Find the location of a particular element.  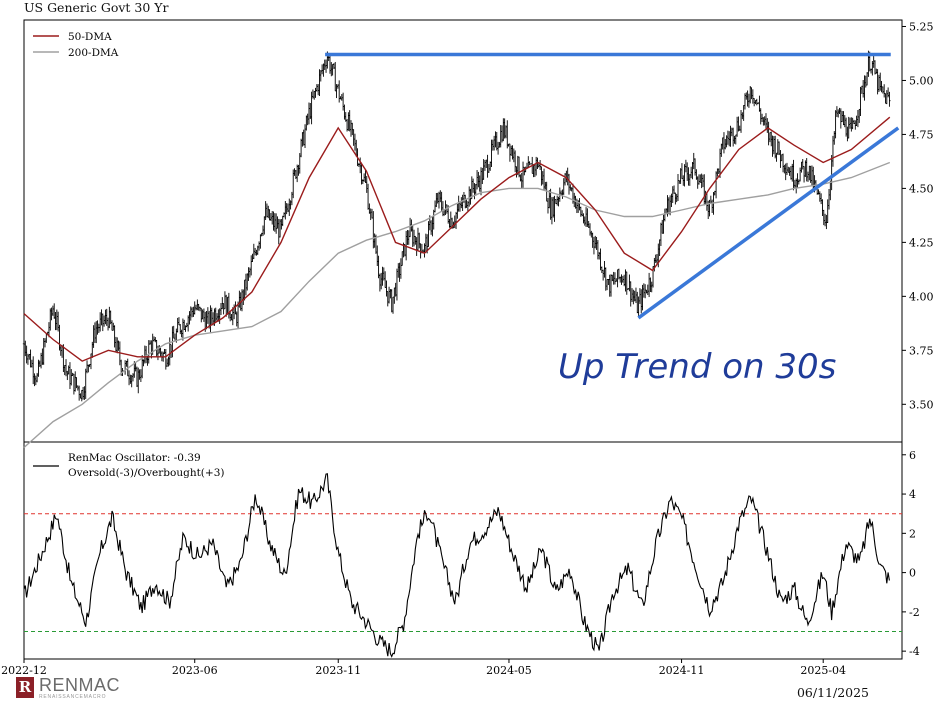

price-y-tick-label: 5.25 is located at coordinates (921, 26).